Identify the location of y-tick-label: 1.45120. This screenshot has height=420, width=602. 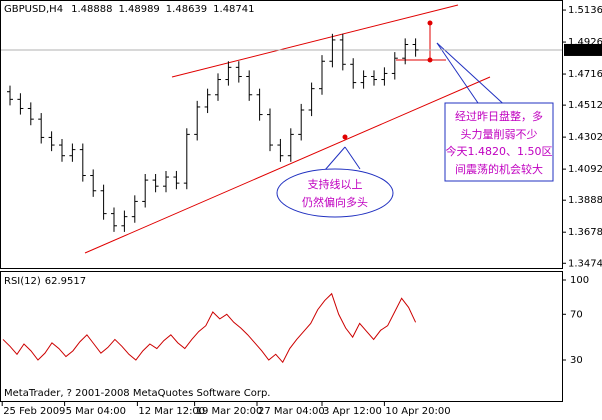
(585, 105).